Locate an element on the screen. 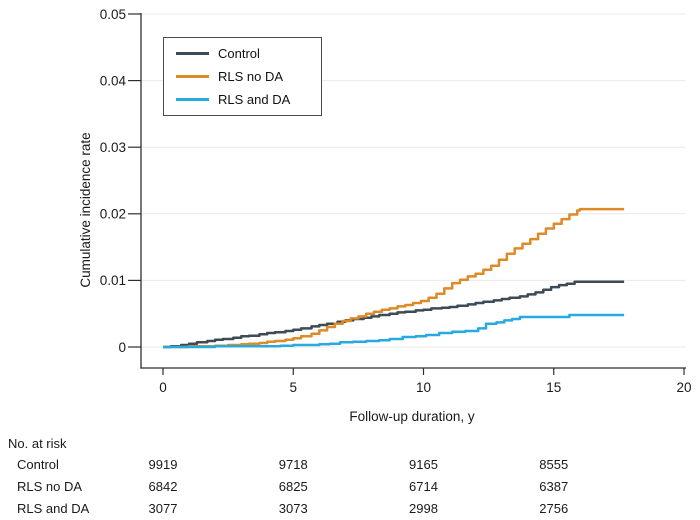  risk-value-control-t10: 9165 is located at coordinates (423, 464).